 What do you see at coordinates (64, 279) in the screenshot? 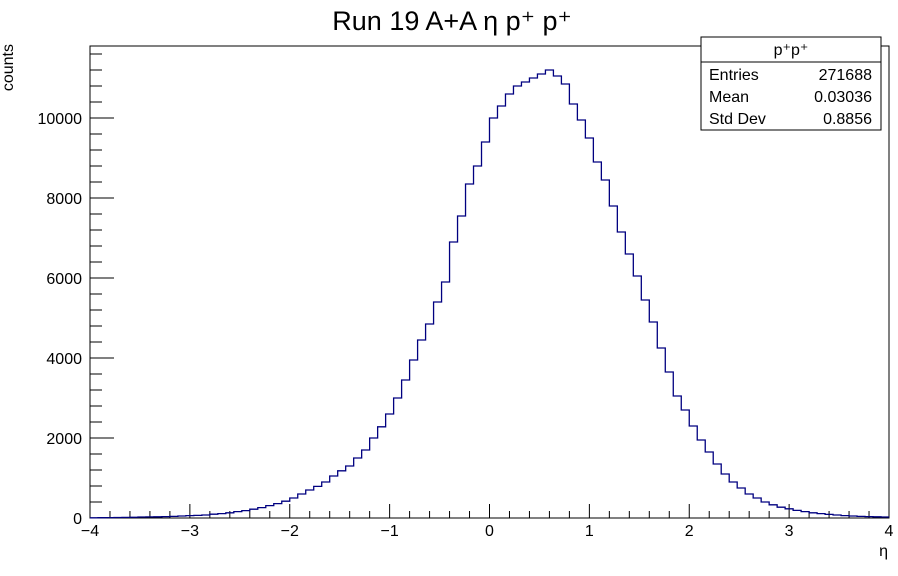
I see `y-tick-label: 6000` at bounding box center [64, 279].